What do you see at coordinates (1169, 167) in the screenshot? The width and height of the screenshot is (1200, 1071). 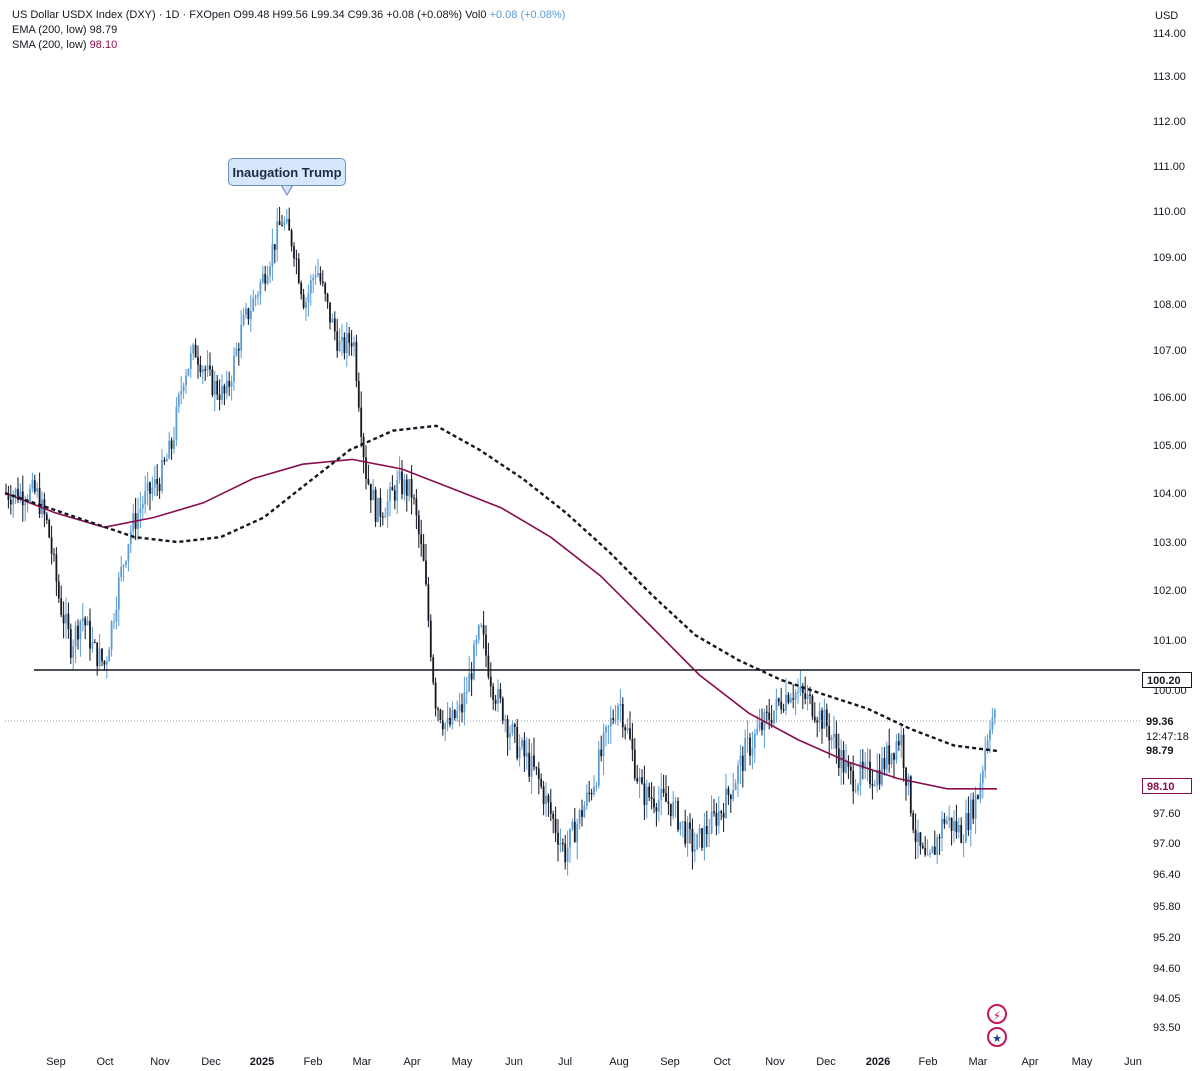 I see `y-tick-label: 111.00` at bounding box center [1169, 167].